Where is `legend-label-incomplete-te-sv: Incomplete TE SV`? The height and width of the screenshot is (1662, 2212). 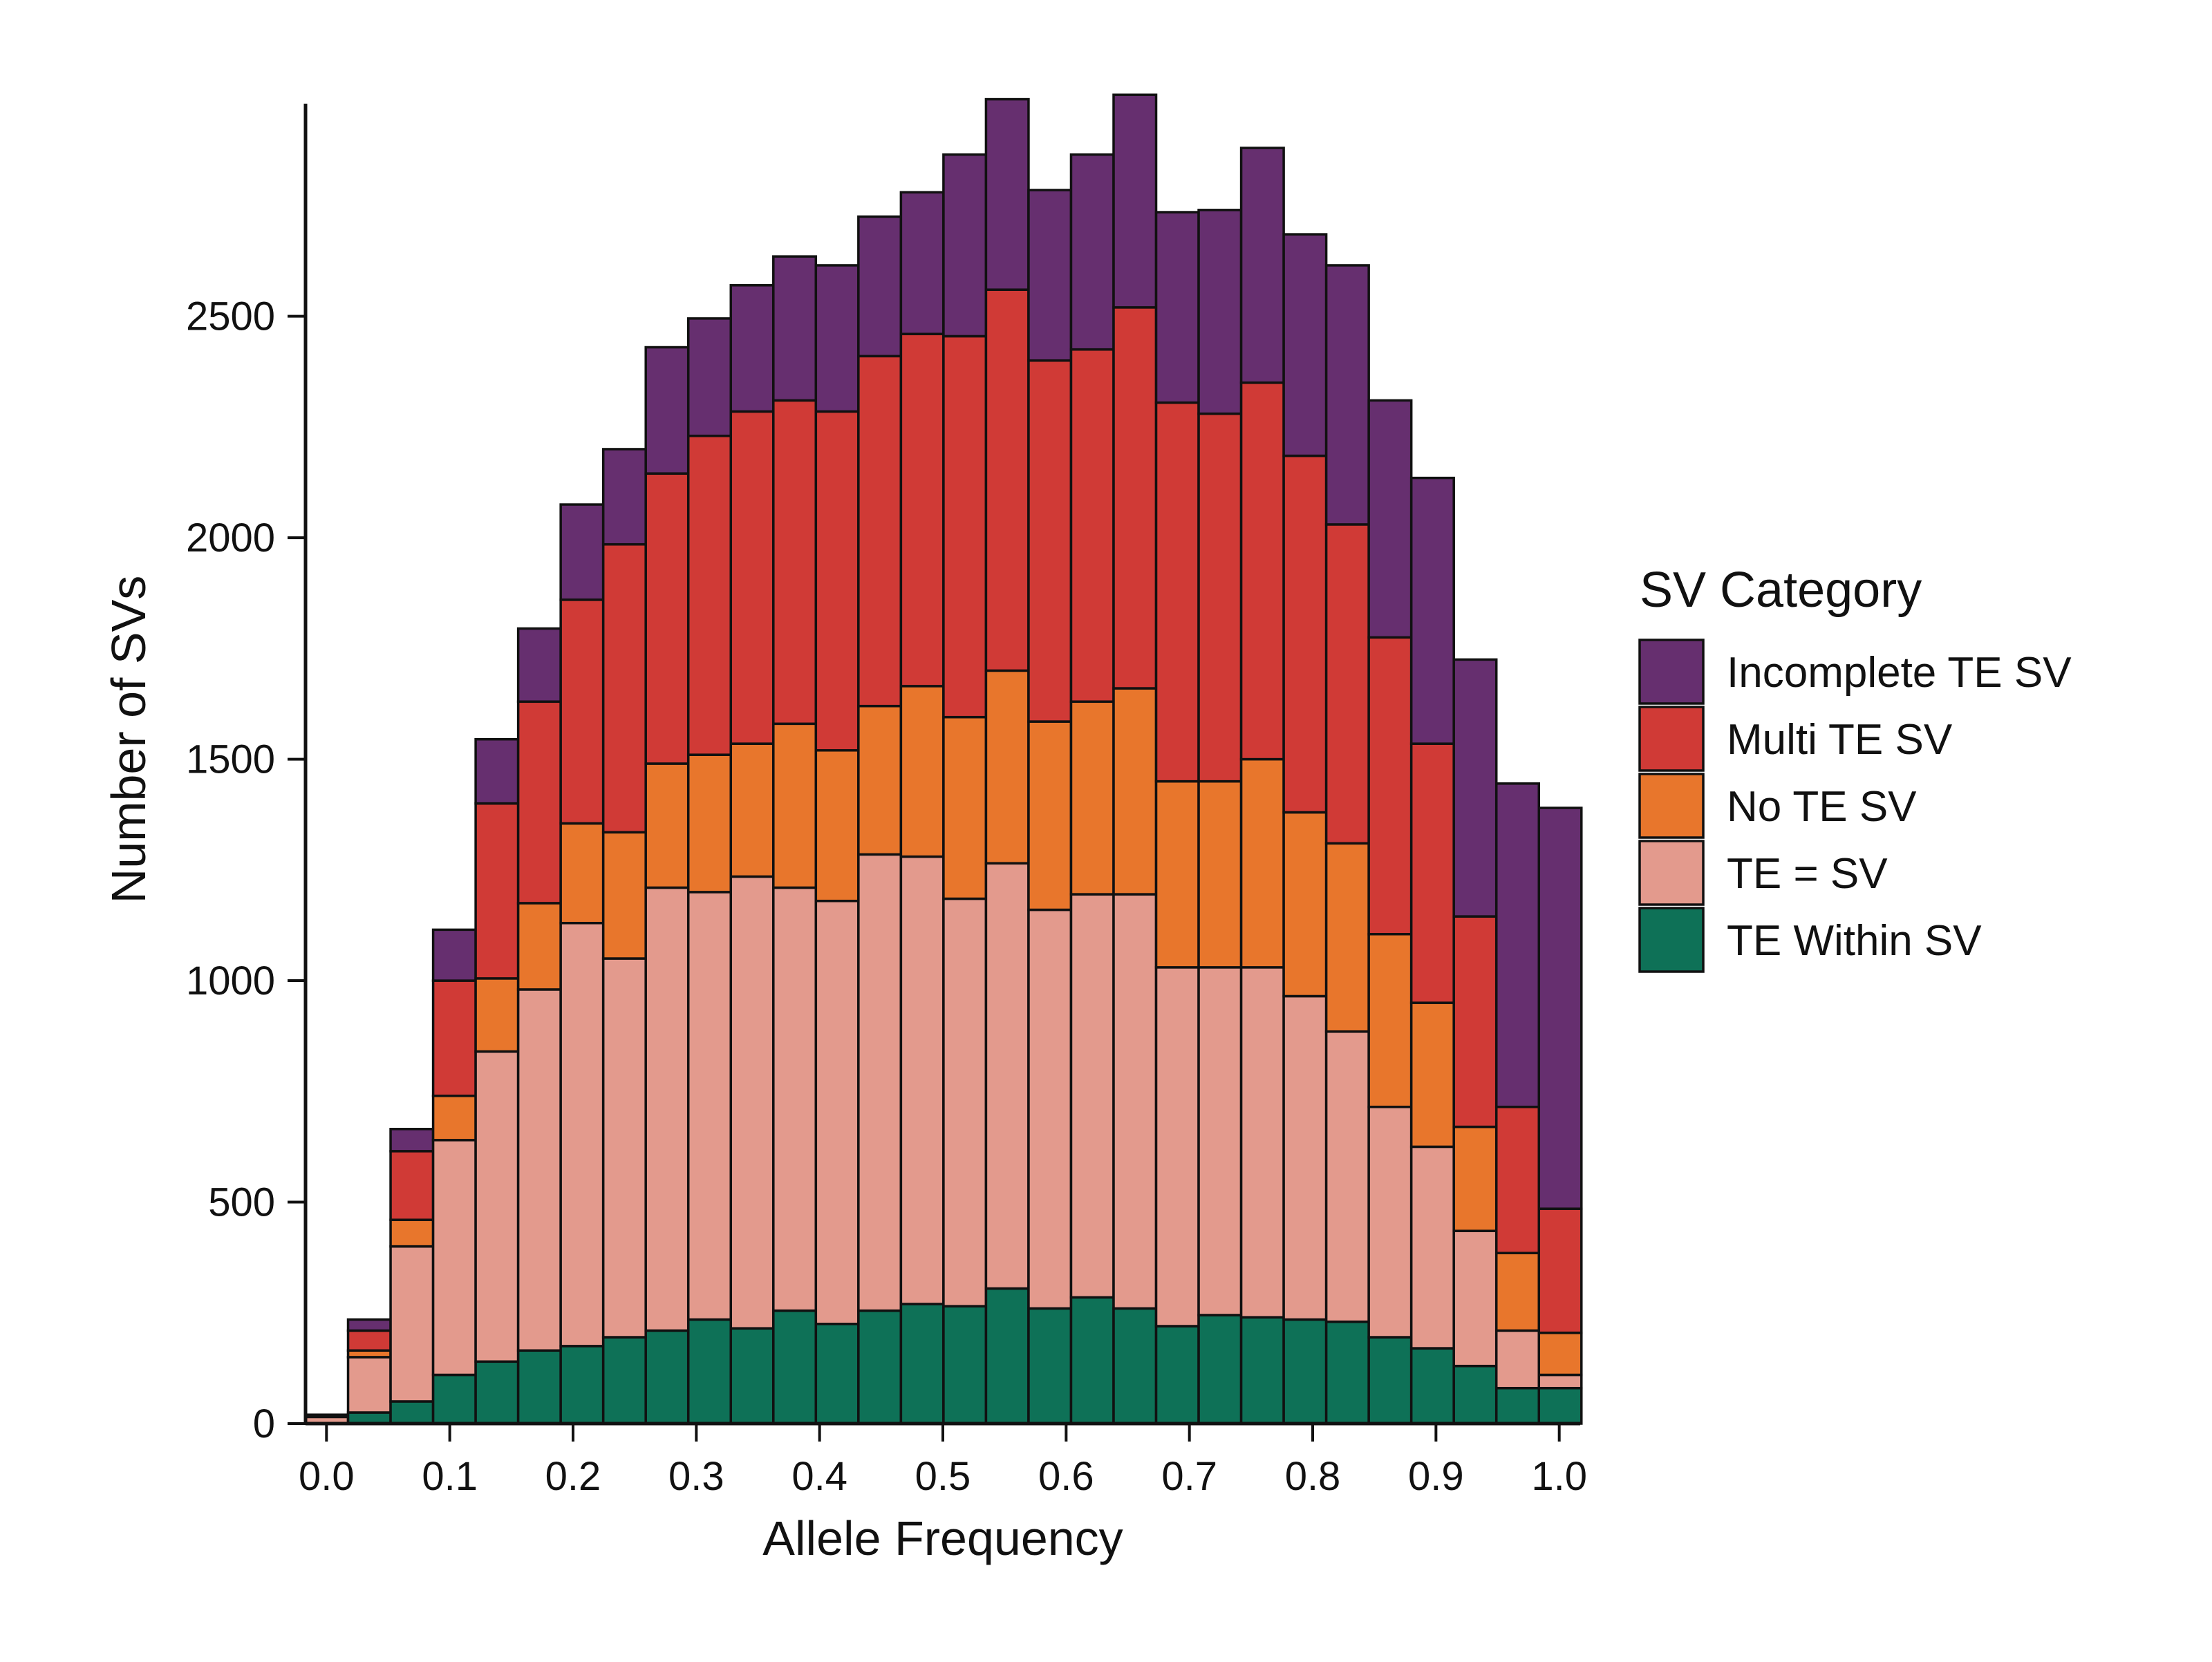
legend-label-incomplete-te-sv: Incomplete TE SV is located at coordinates (1900, 673).